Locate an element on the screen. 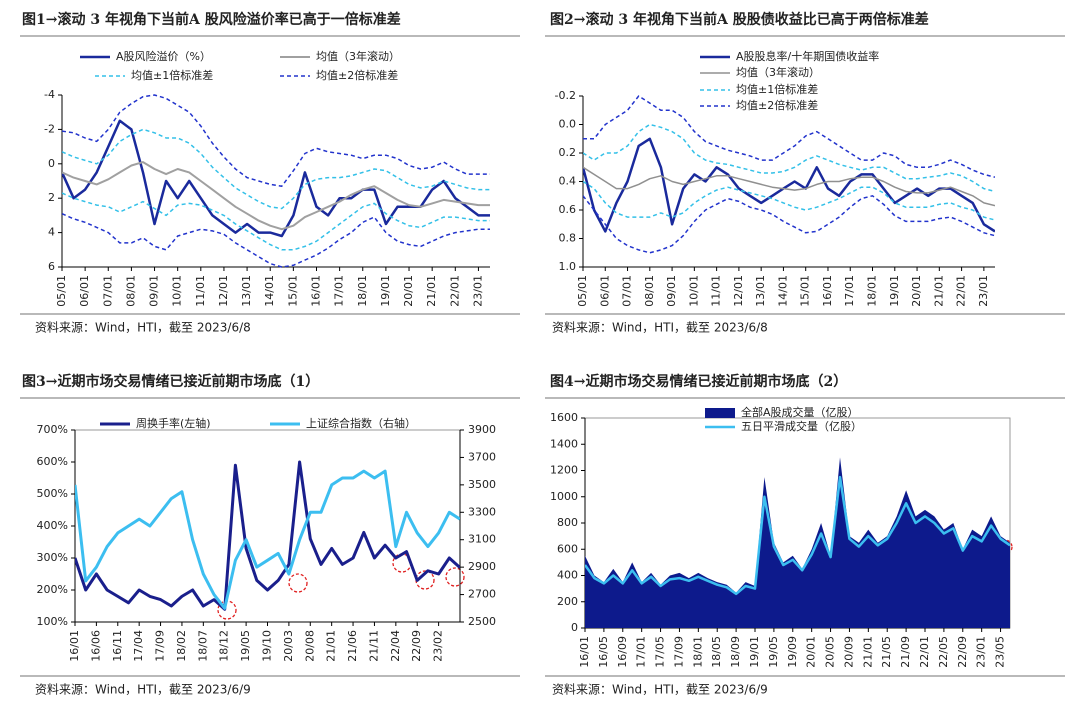 The image size is (1080, 707). legend-label: 上证综合指数（右轴） is located at coordinates (361, 423).